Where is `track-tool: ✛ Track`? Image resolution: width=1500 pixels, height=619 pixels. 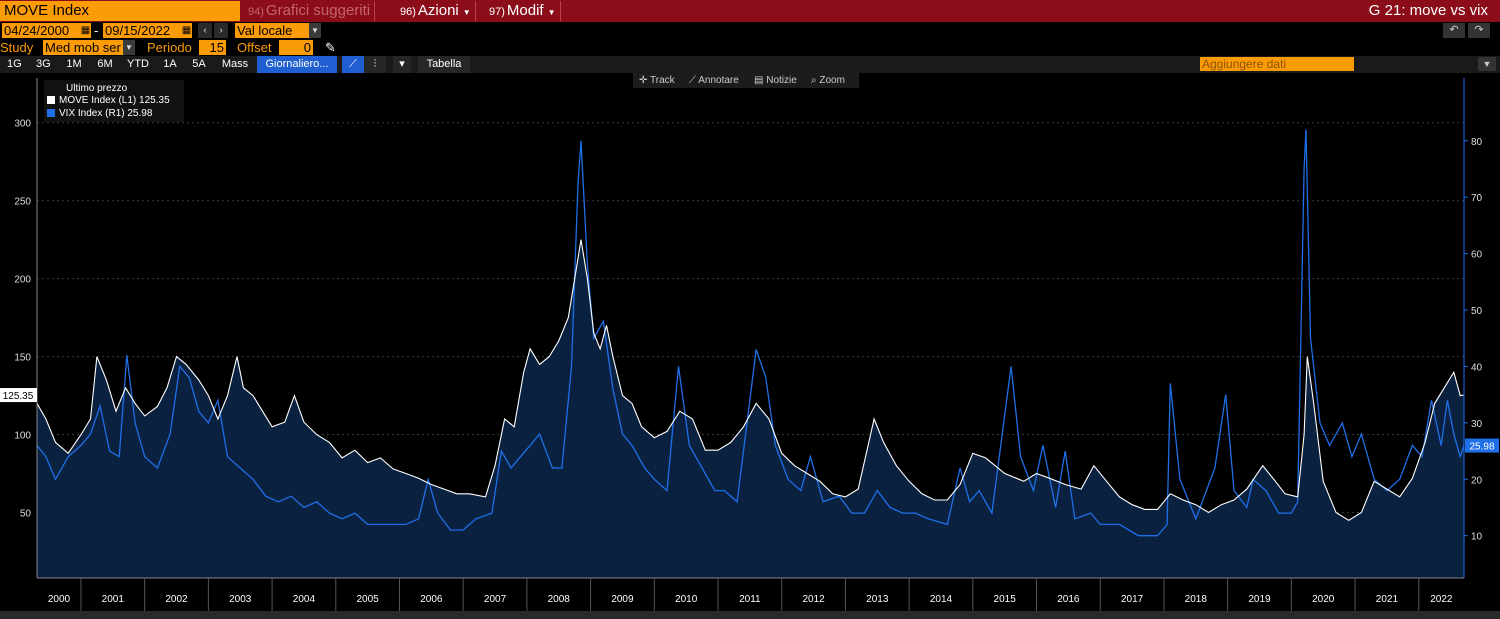
track-tool: ✛ Track is located at coordinates (657, 80).